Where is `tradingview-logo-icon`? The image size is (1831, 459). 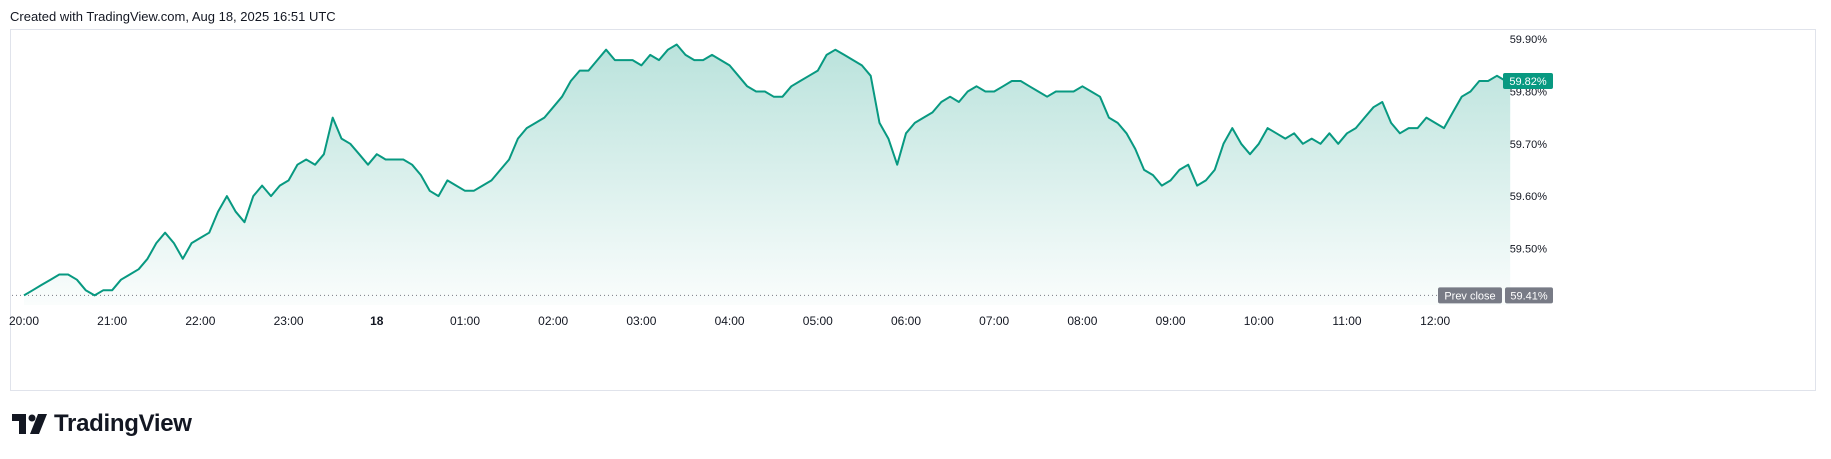 tradingview-logo-icon is located at coordinates (29, 424).